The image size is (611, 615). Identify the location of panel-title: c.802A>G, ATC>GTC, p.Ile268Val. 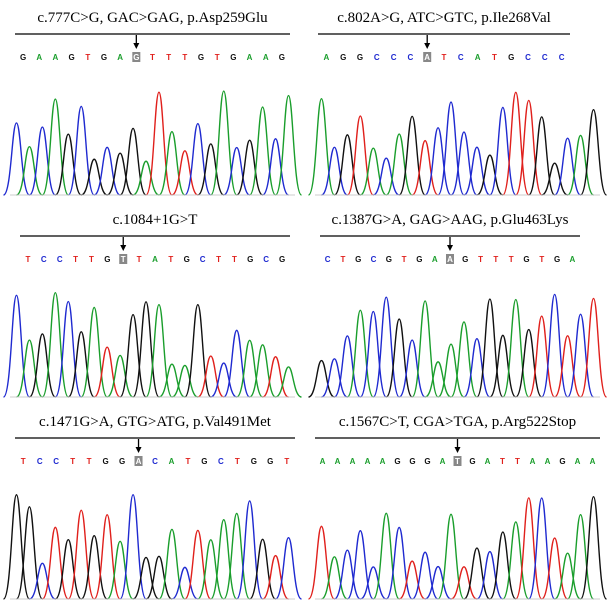
(444, 18).